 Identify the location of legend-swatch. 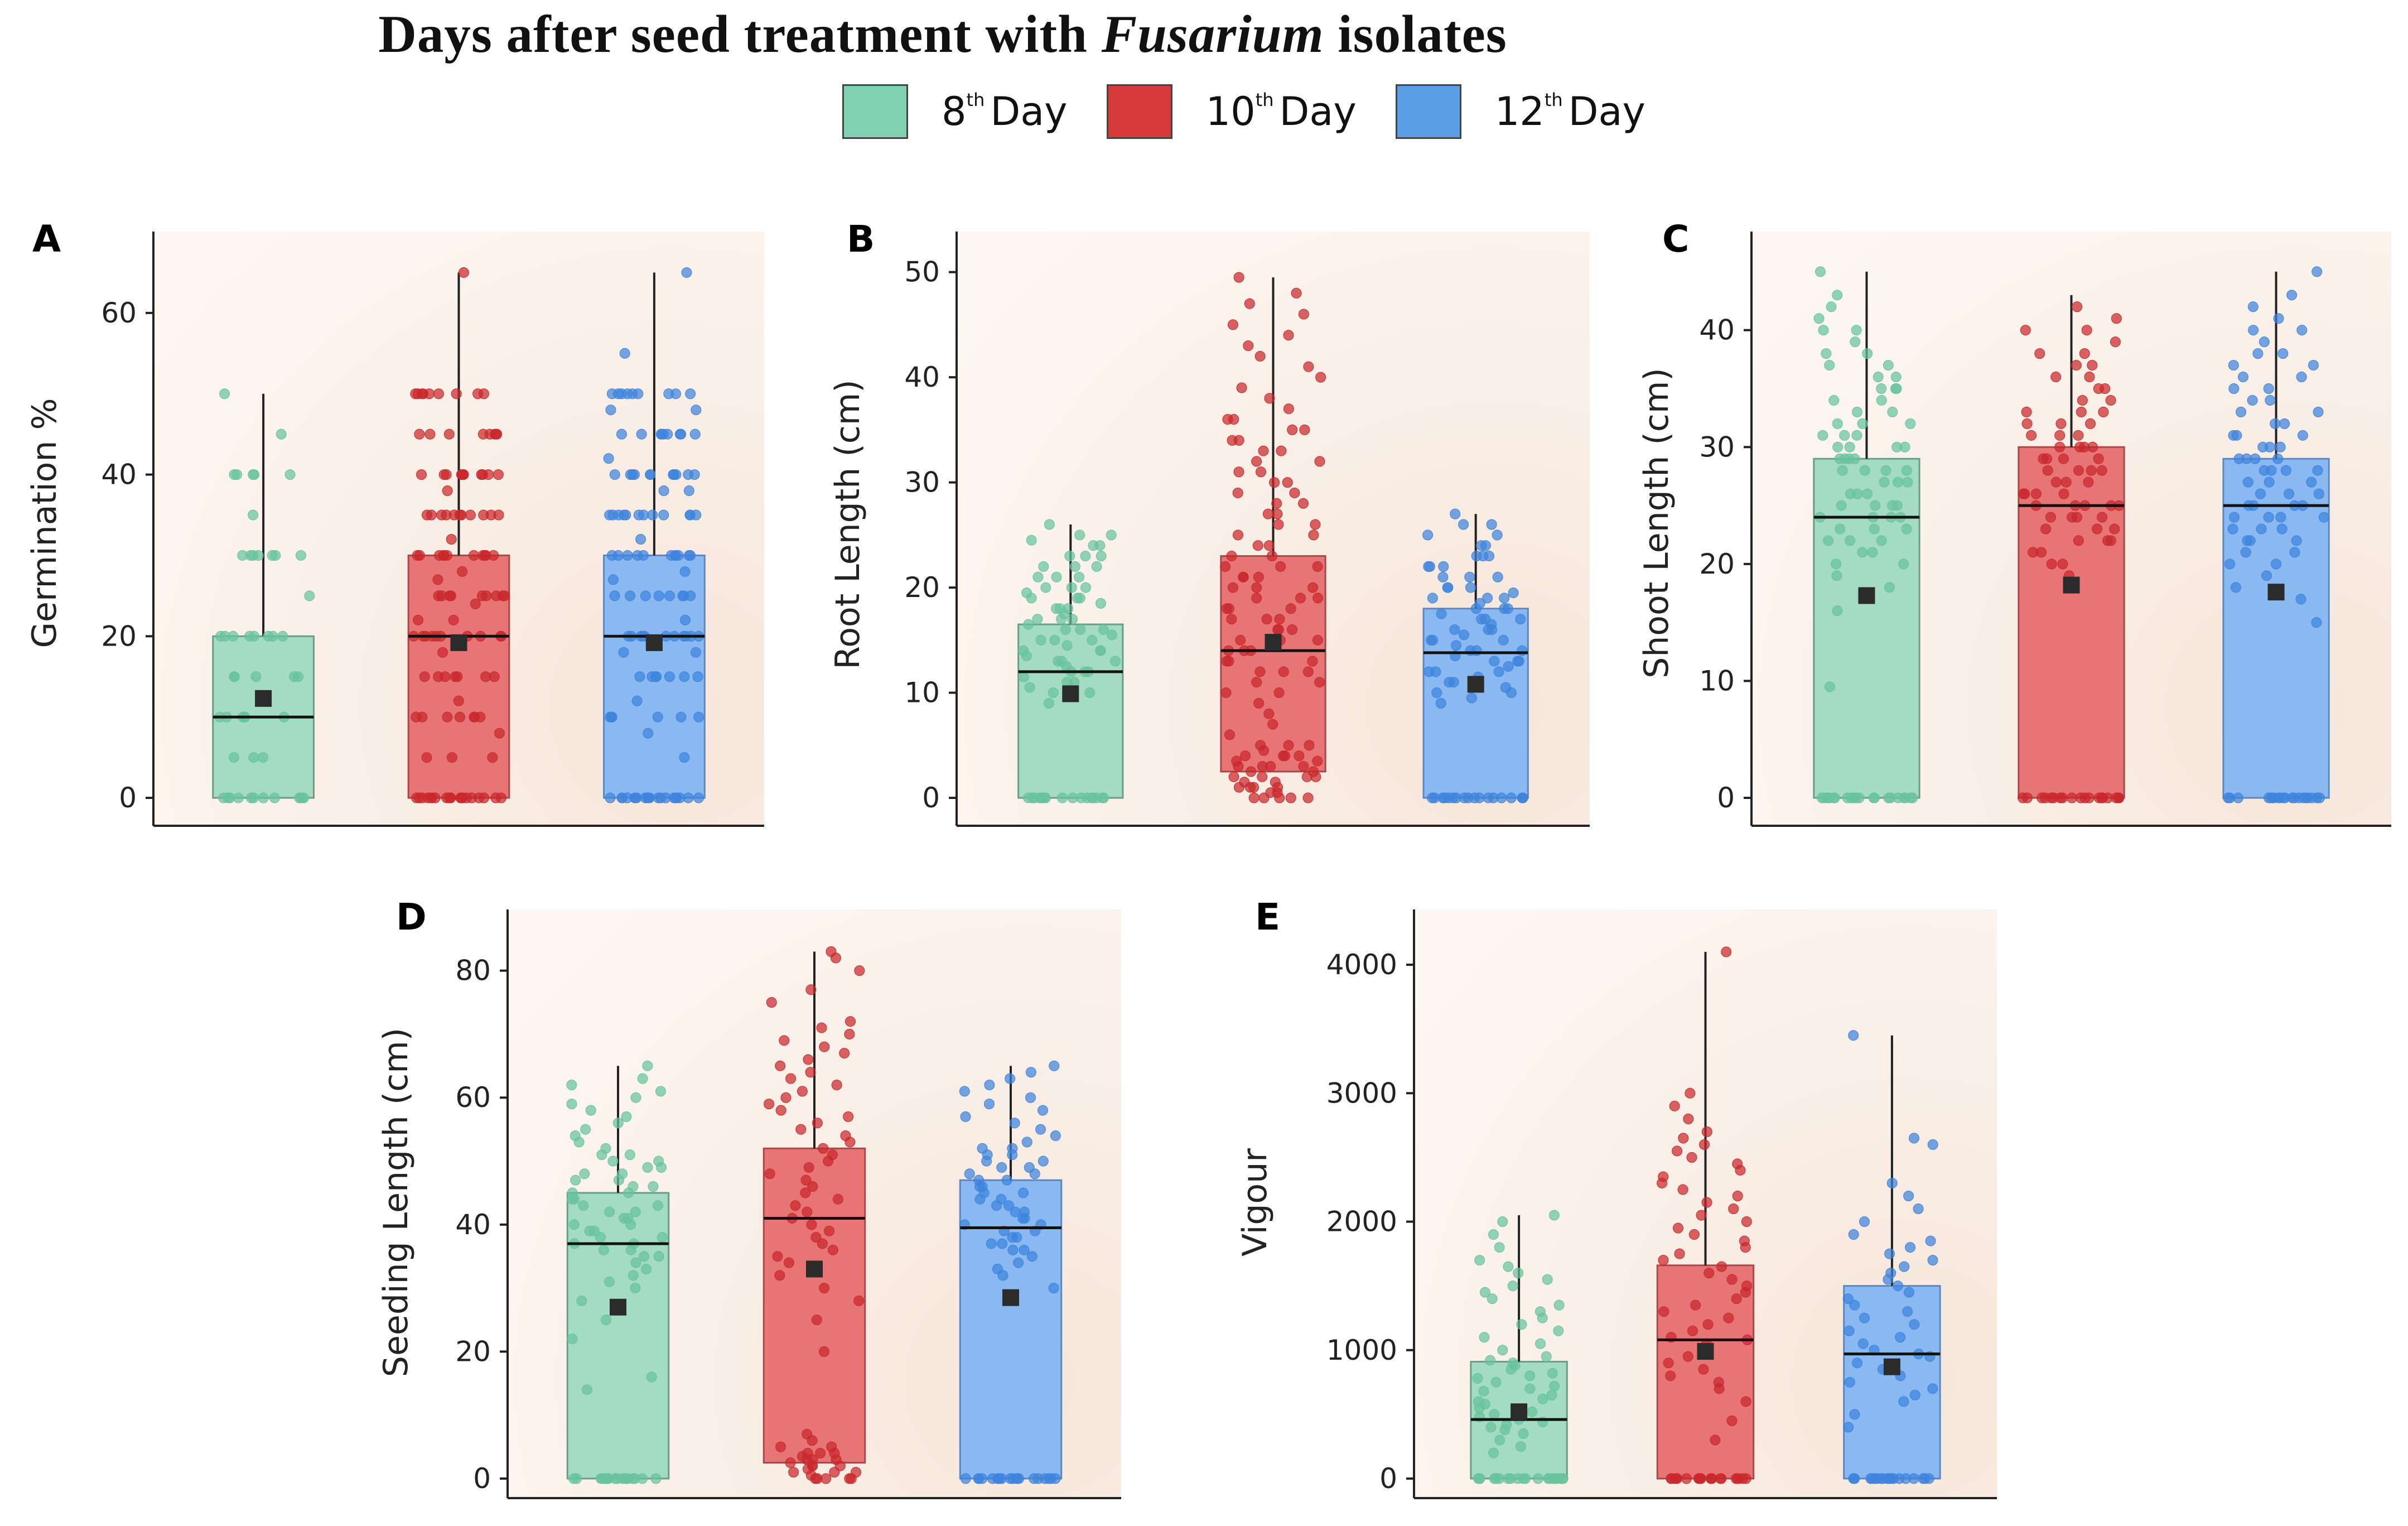
(875, 111).